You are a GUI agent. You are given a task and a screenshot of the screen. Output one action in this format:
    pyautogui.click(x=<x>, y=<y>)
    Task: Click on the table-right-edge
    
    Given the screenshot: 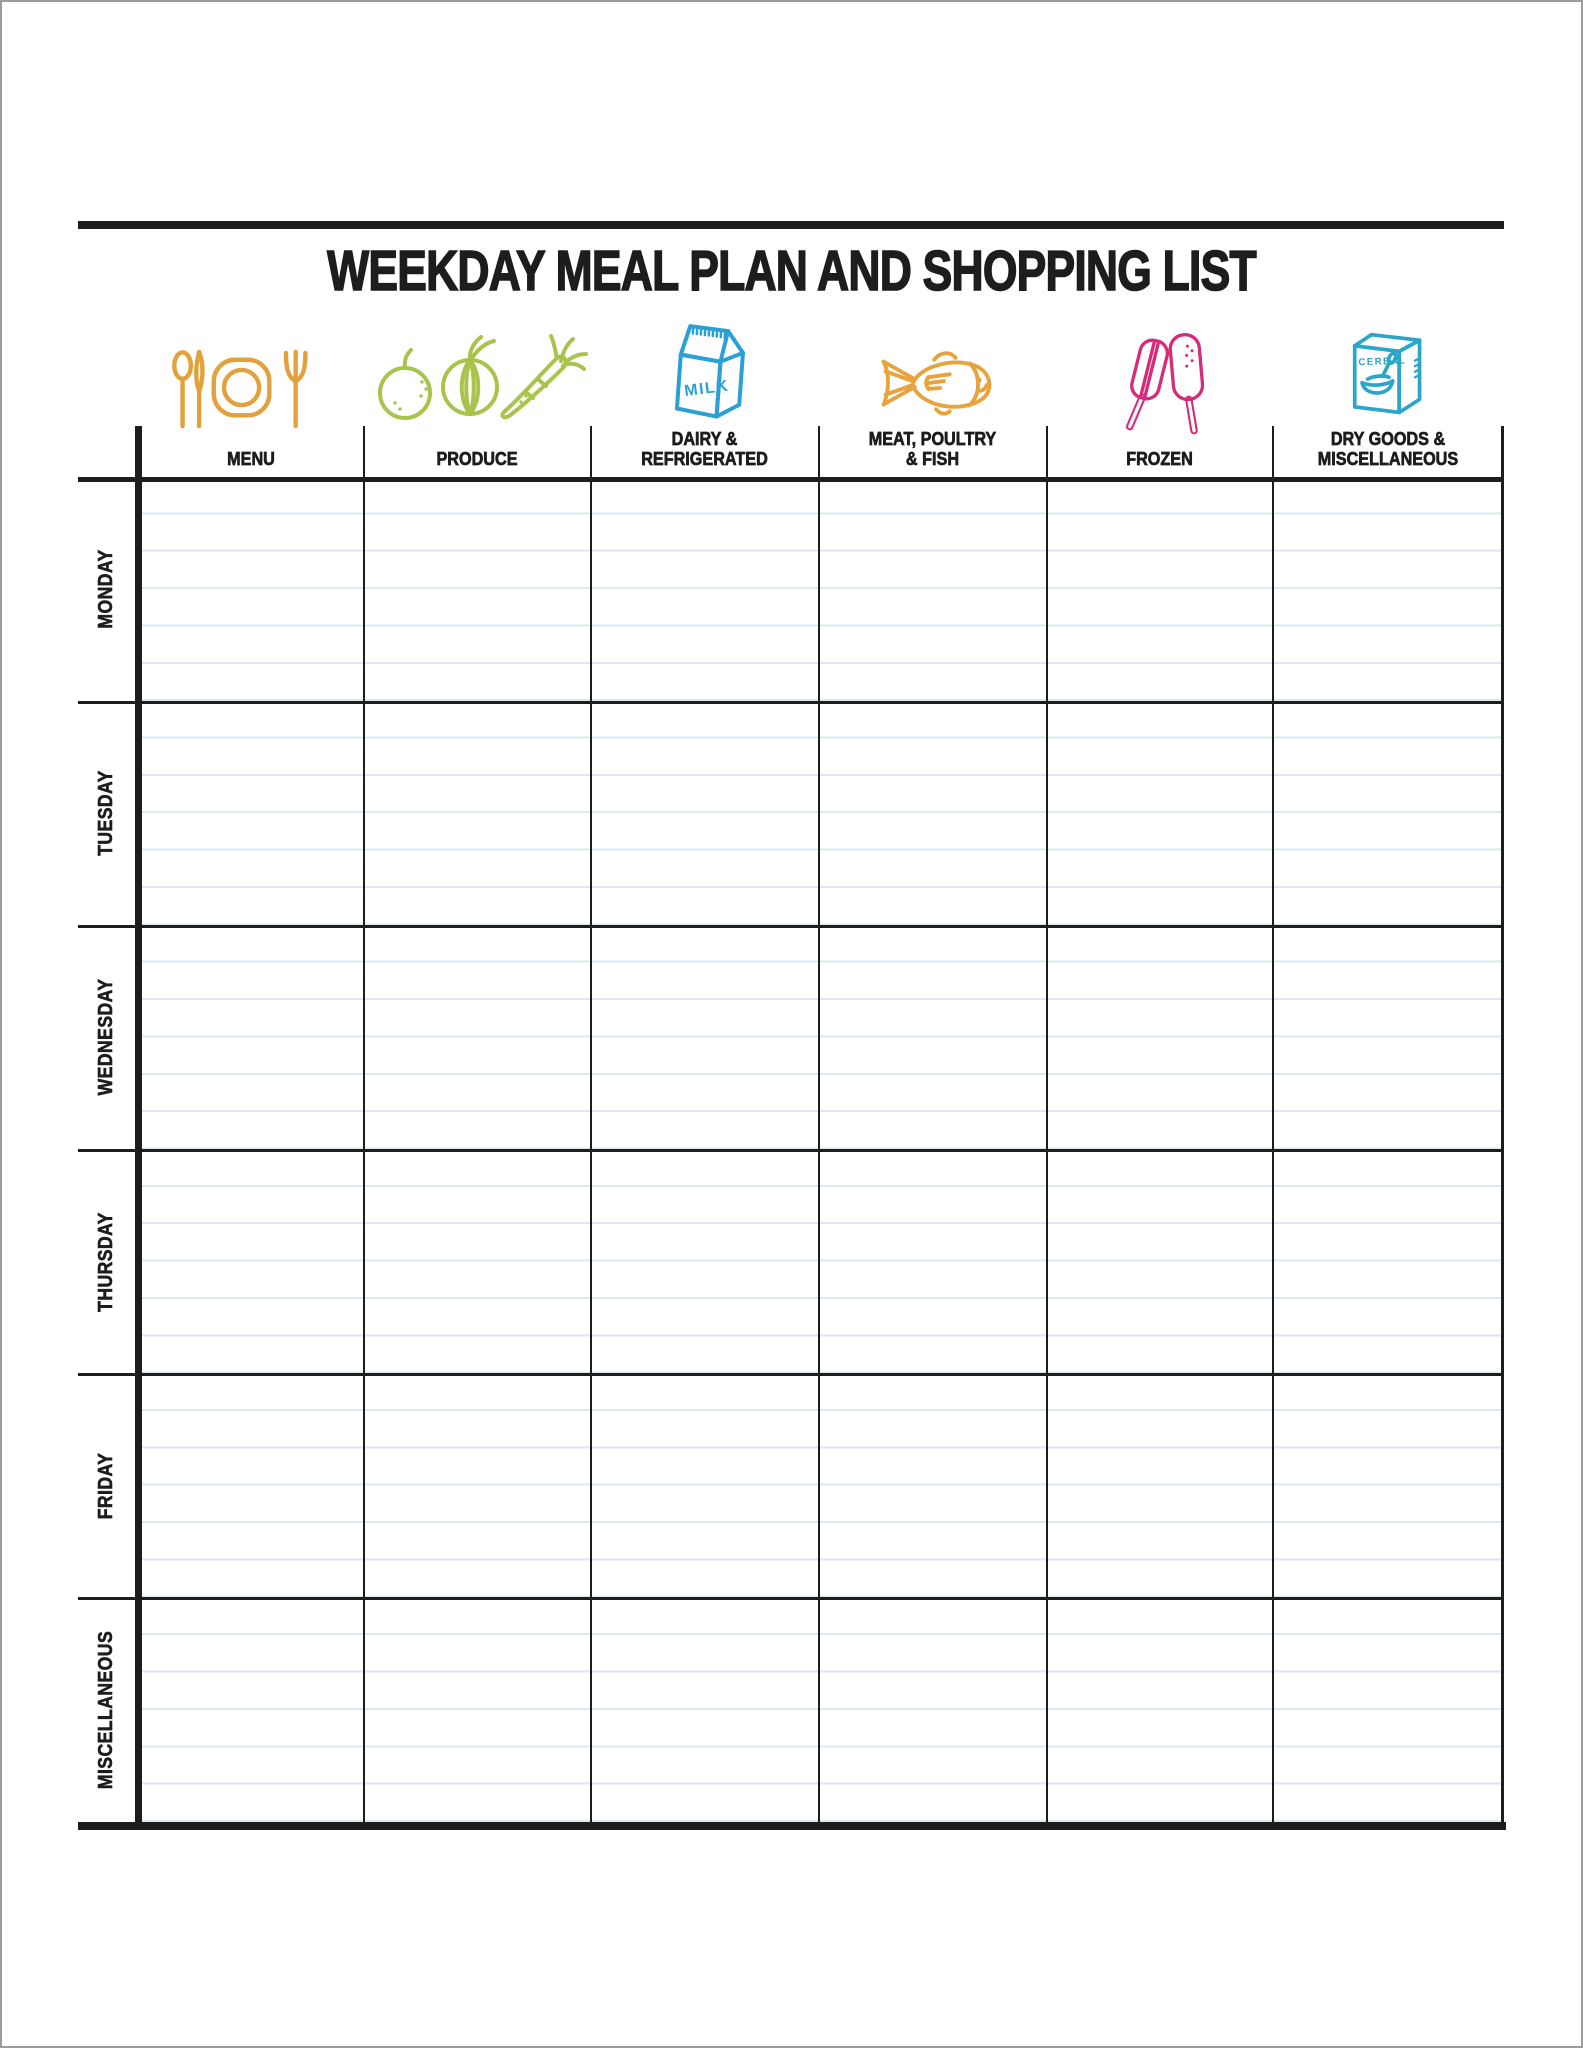 What is the action you would take?
    pyautogui.click(x=1502, y=1124)
    